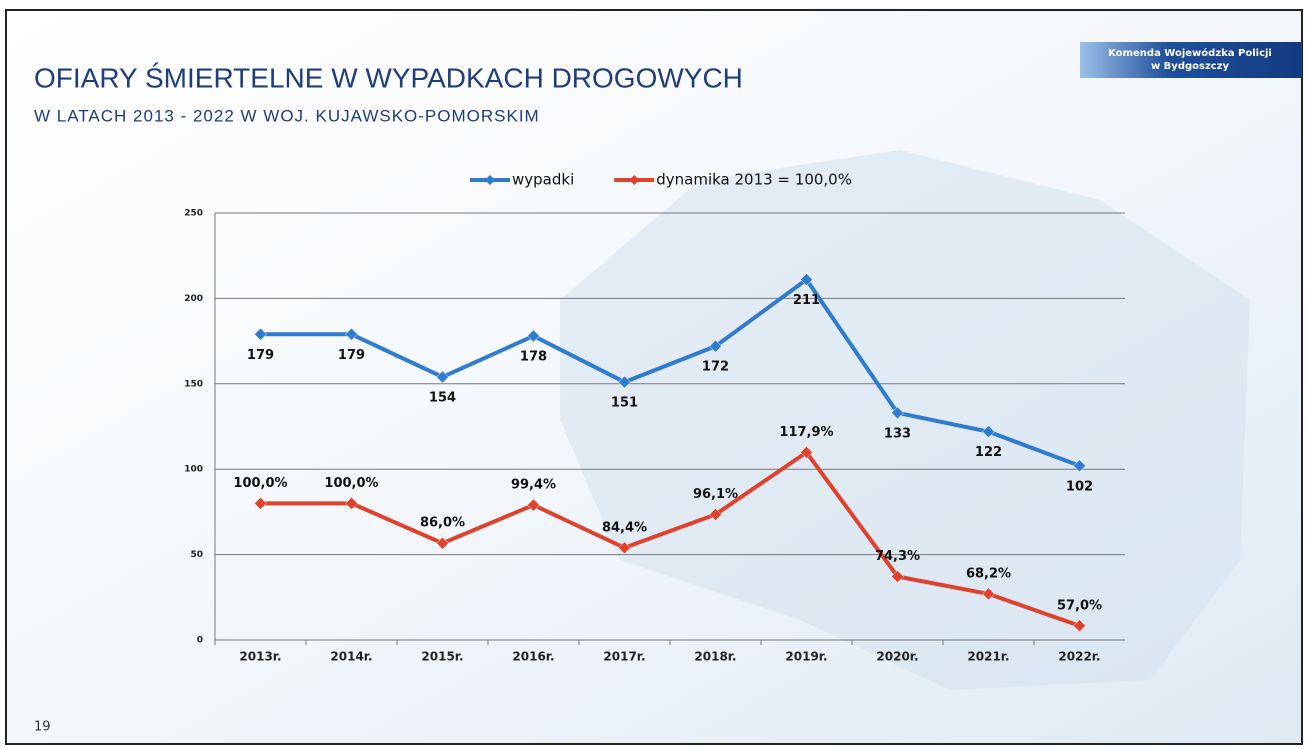 The image size is (1308, 749). What do you see at coordinates (988, 657) in the screenshot?
I see `x-tick-label: 2021r.` at bounding box center [988, 657].